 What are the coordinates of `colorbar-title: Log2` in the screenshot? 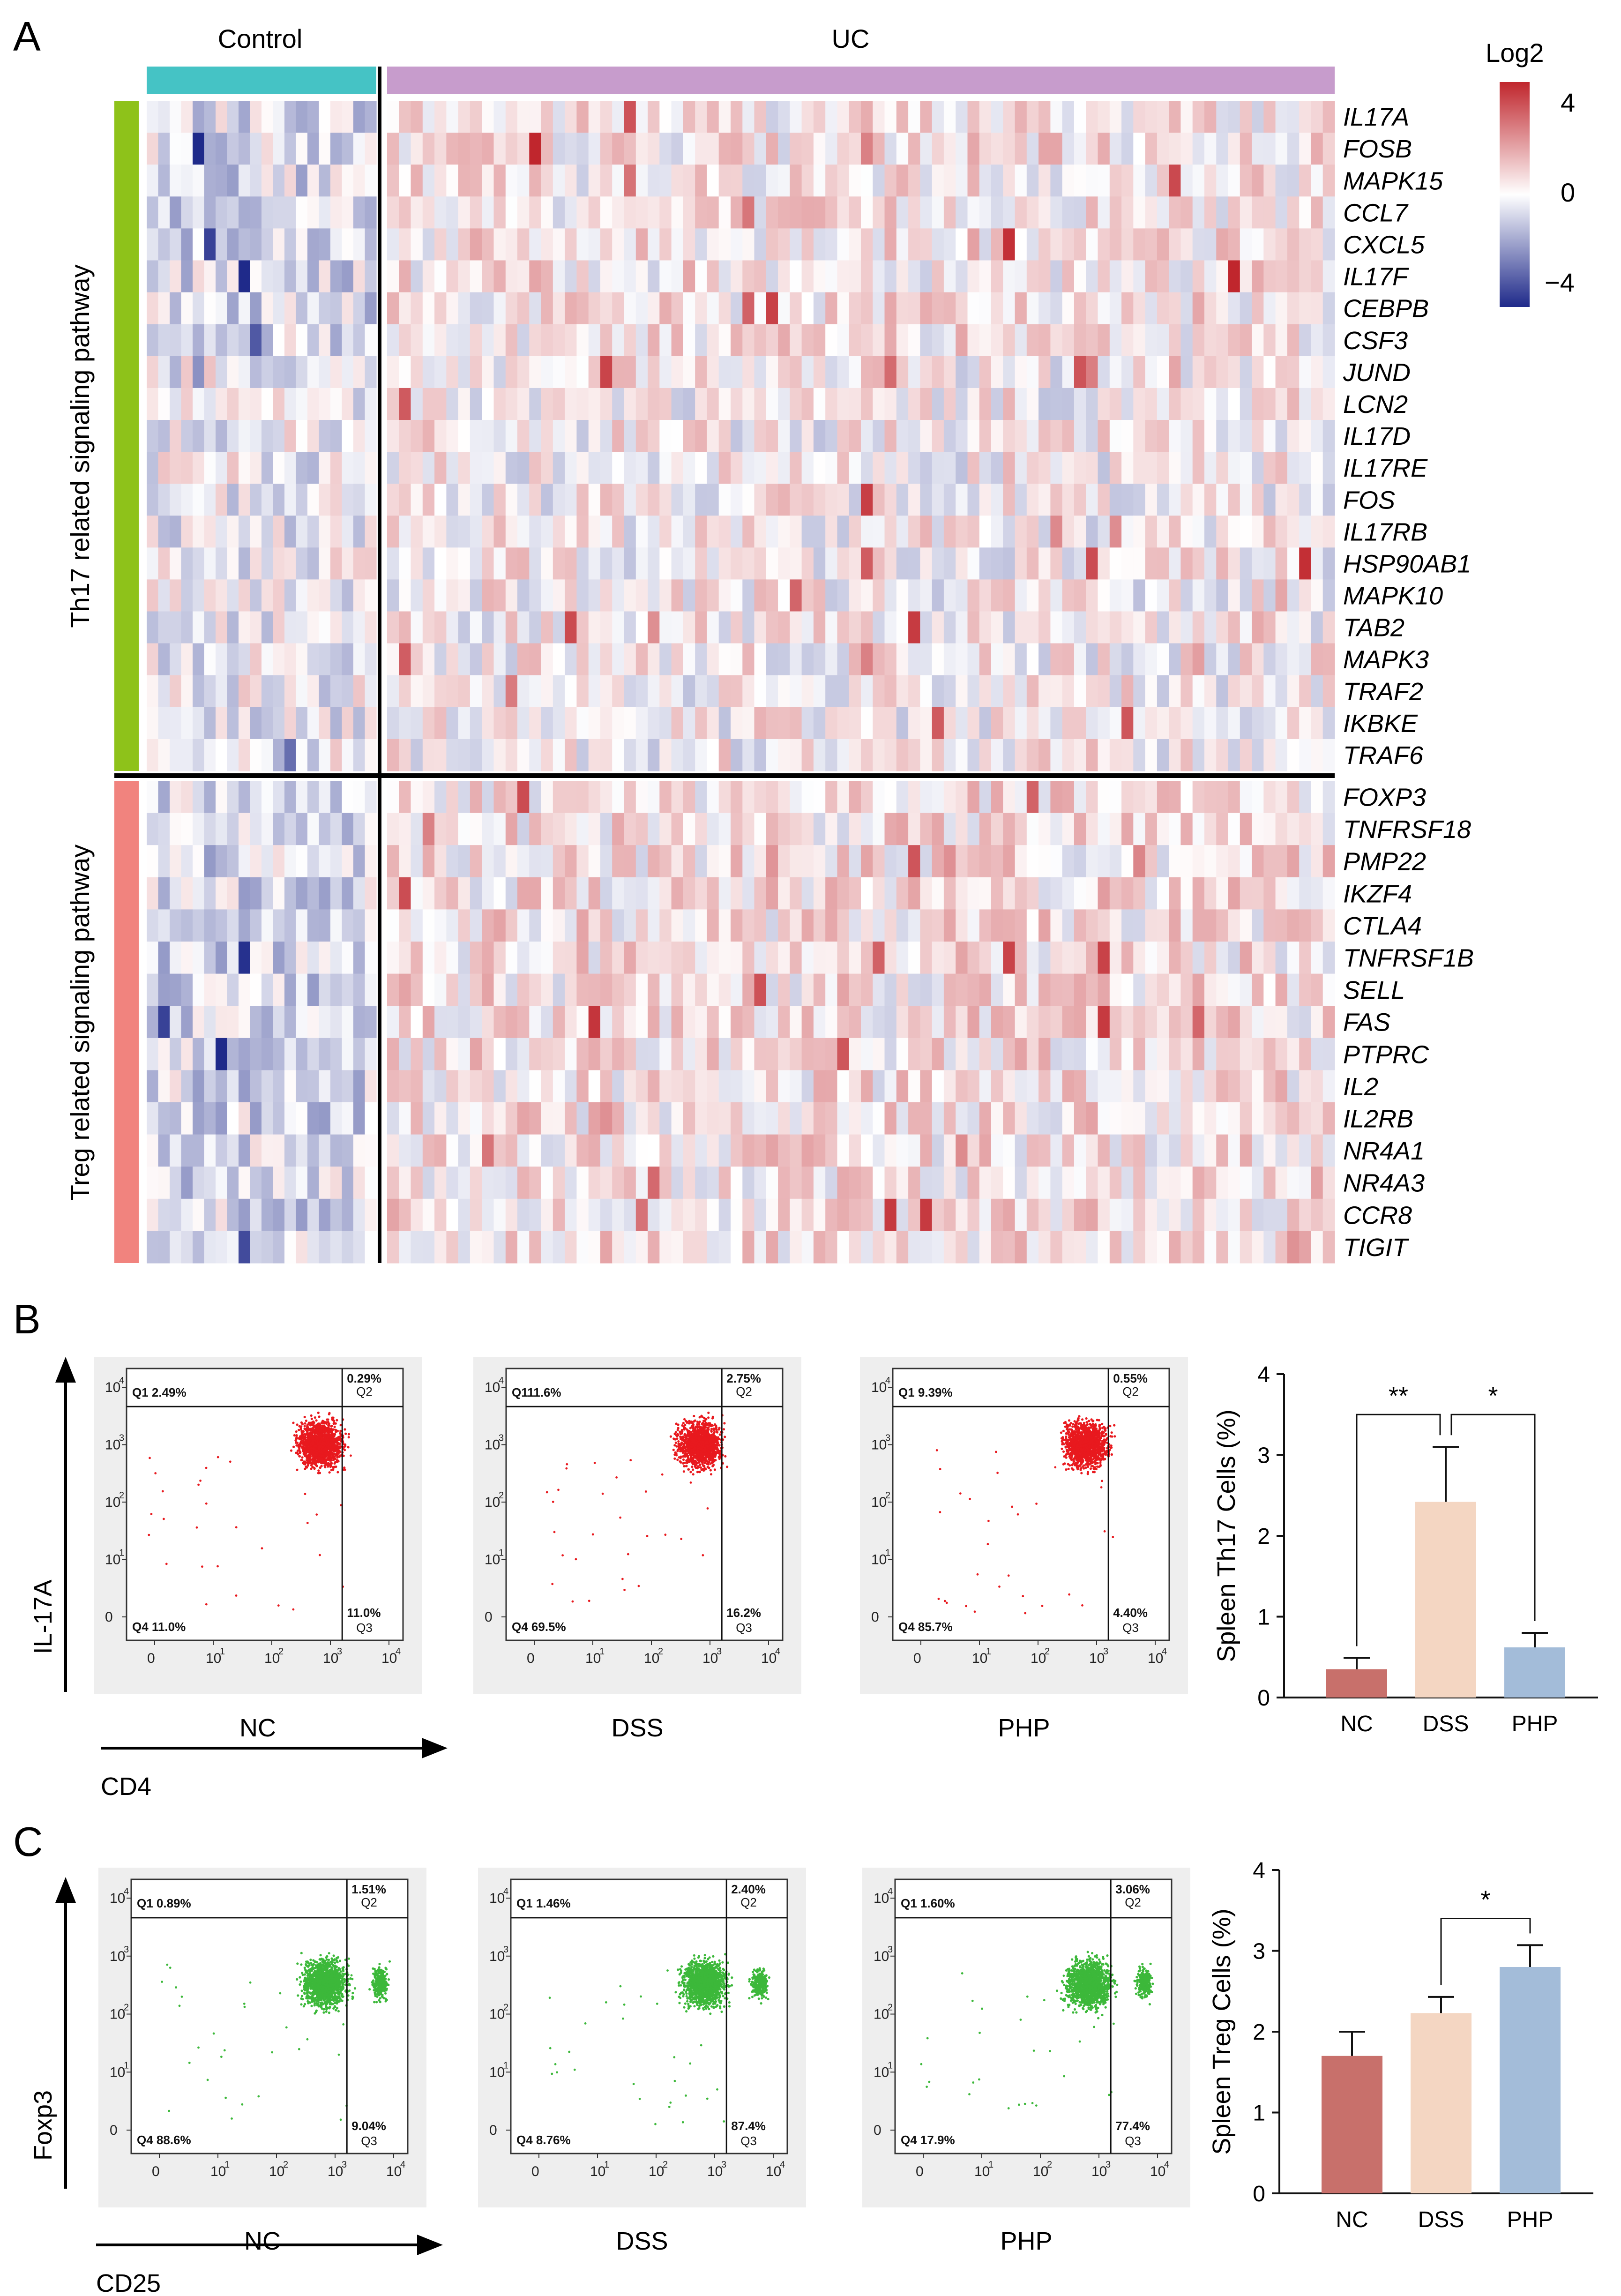 It's located at (1515, 52).